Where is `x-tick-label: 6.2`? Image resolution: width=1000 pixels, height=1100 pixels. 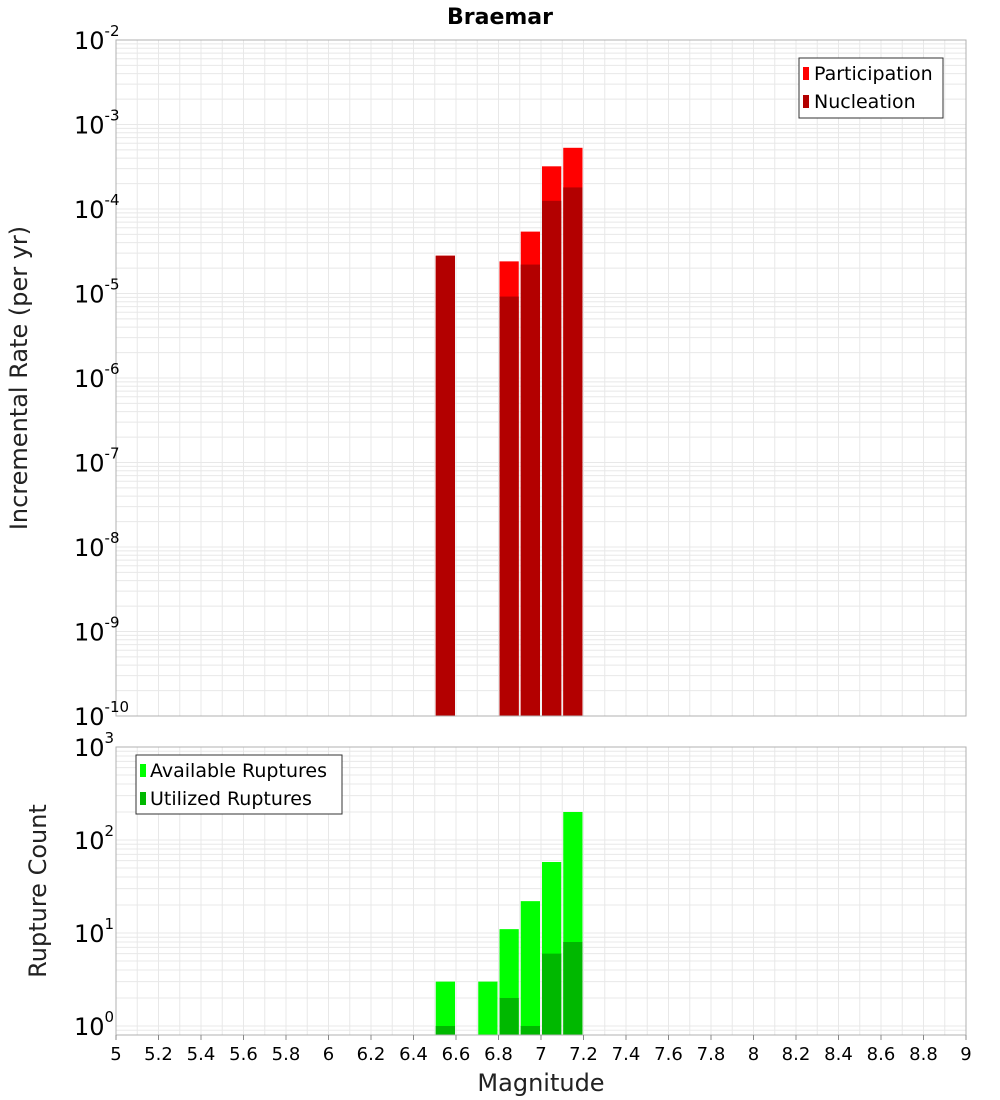 x-tick-label: 6.2 is located at coordinates (371, 1054).